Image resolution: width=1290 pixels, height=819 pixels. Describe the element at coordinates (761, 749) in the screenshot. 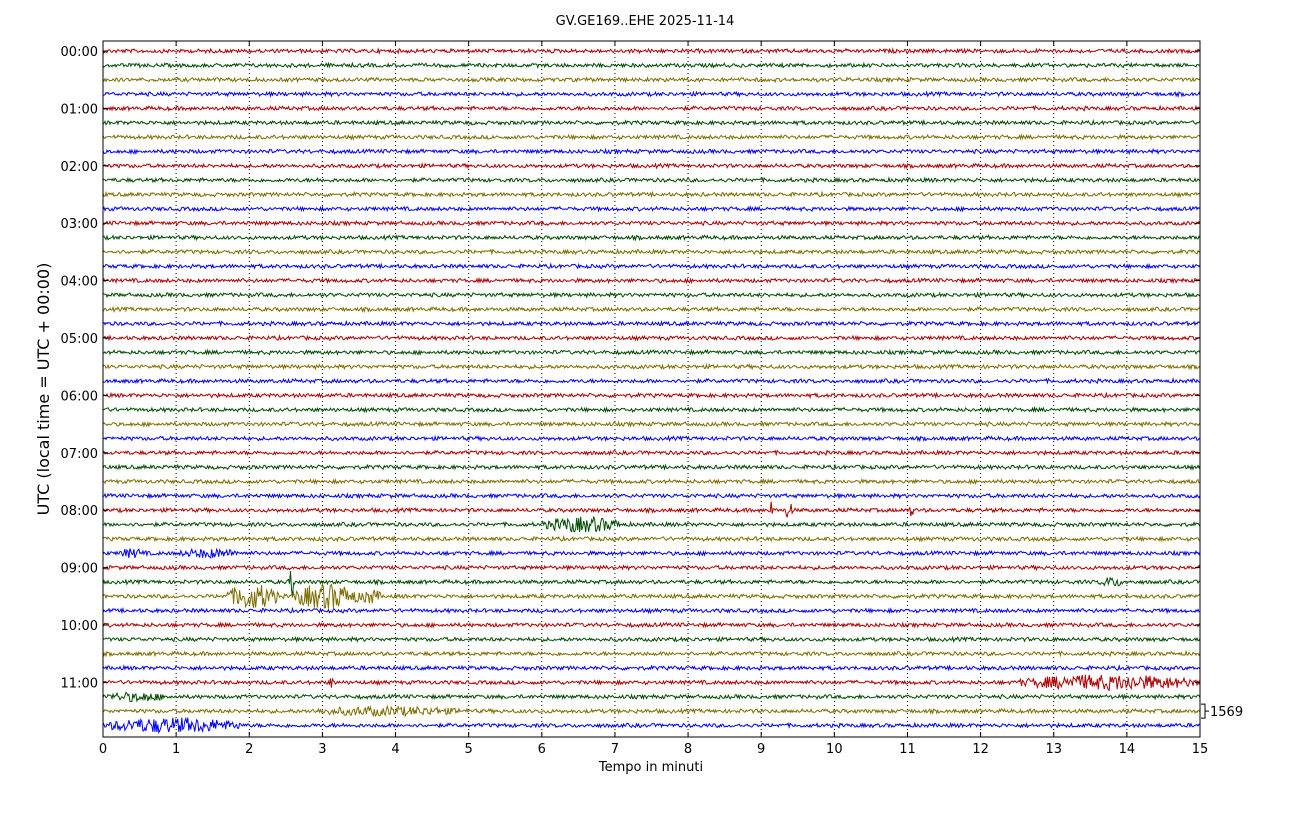

I see `x-tick-label: 9` at that location.